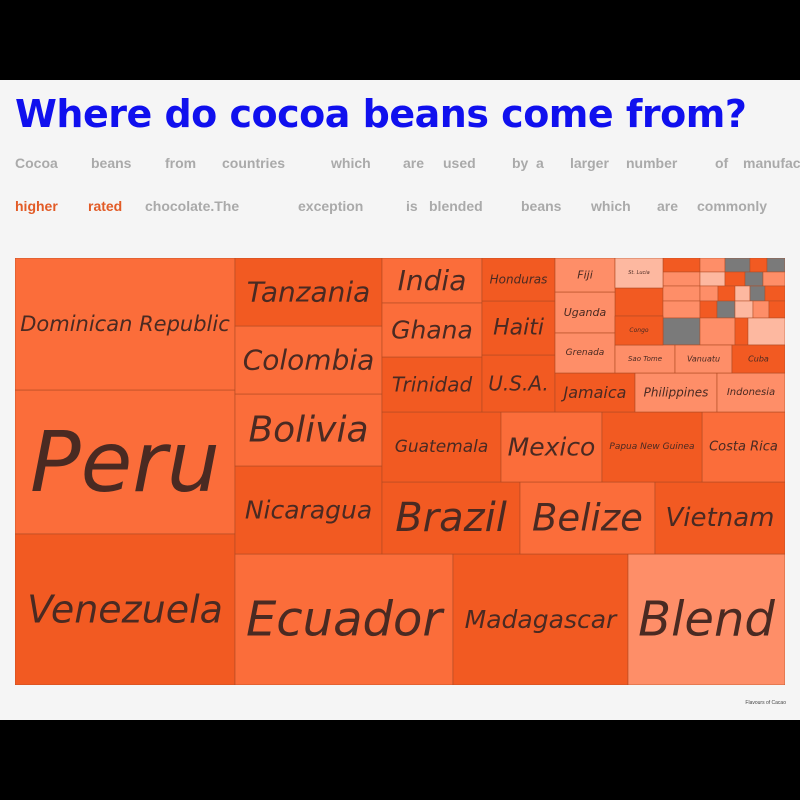 This screenshot has width=800, height=800. What do you see at coordinates (345, 620) in the screenshot?
I see `treemap-label-ecuador: Ecuador` at bounding box center [345, 620].